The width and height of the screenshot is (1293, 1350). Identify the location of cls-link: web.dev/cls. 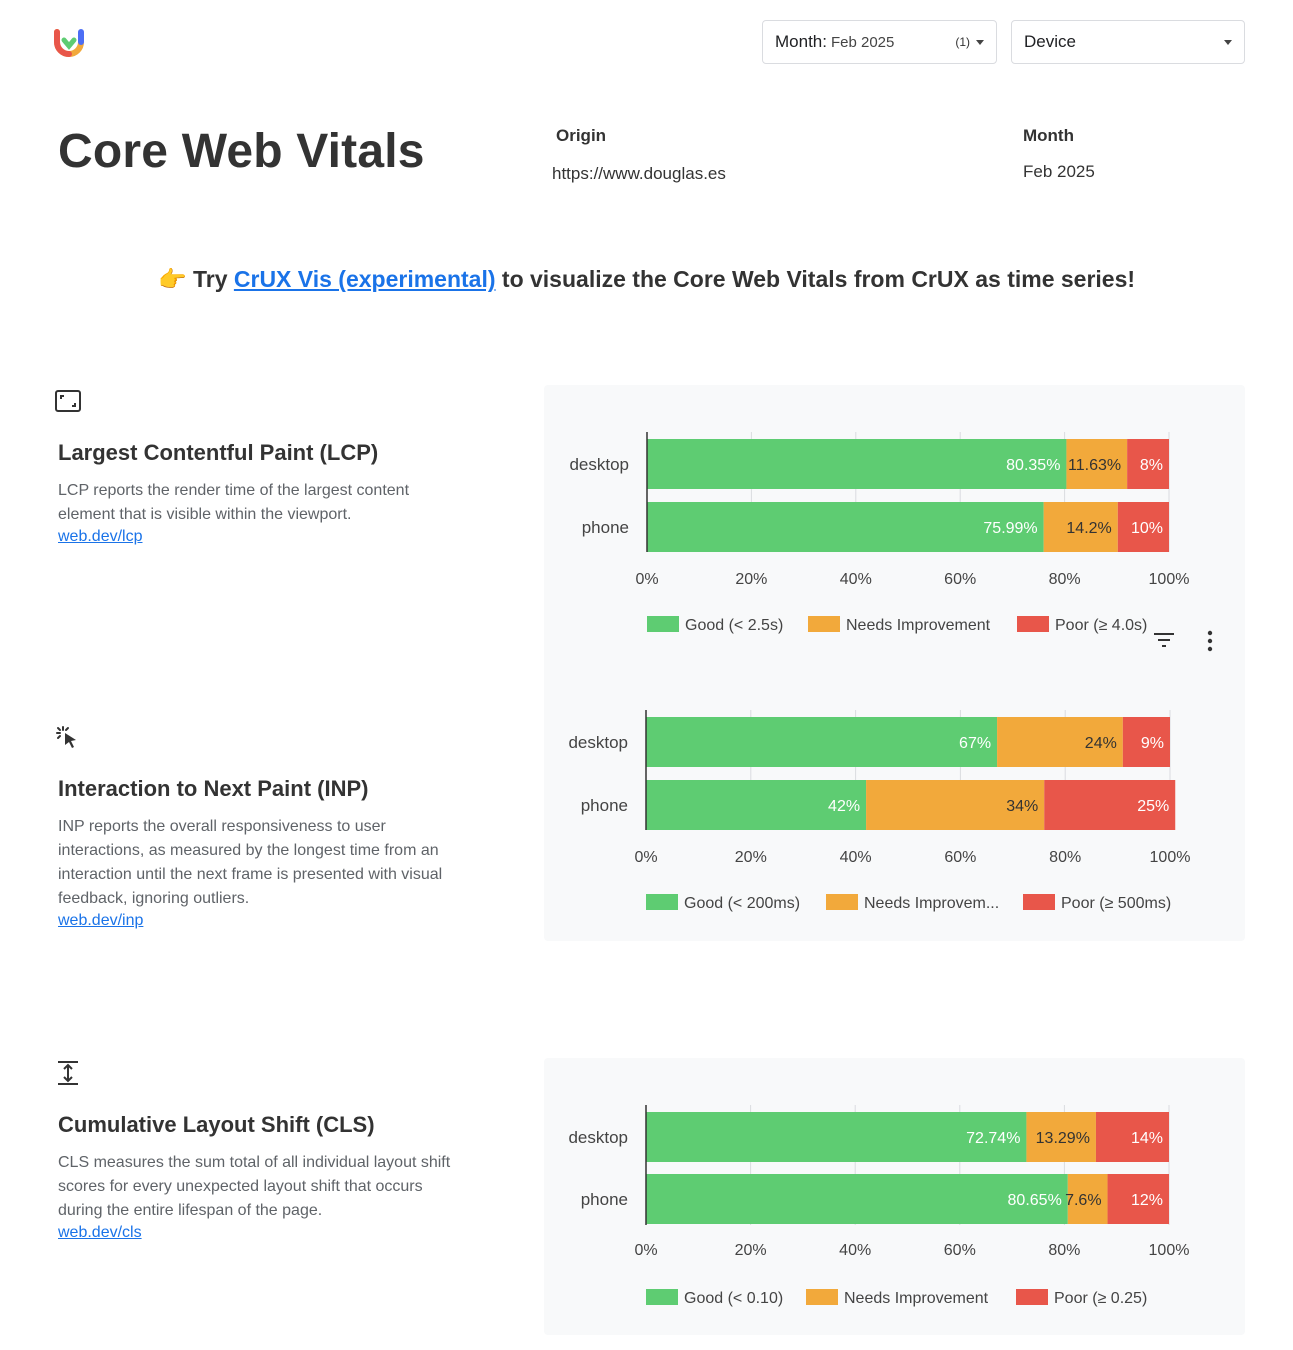
(100, 1232).